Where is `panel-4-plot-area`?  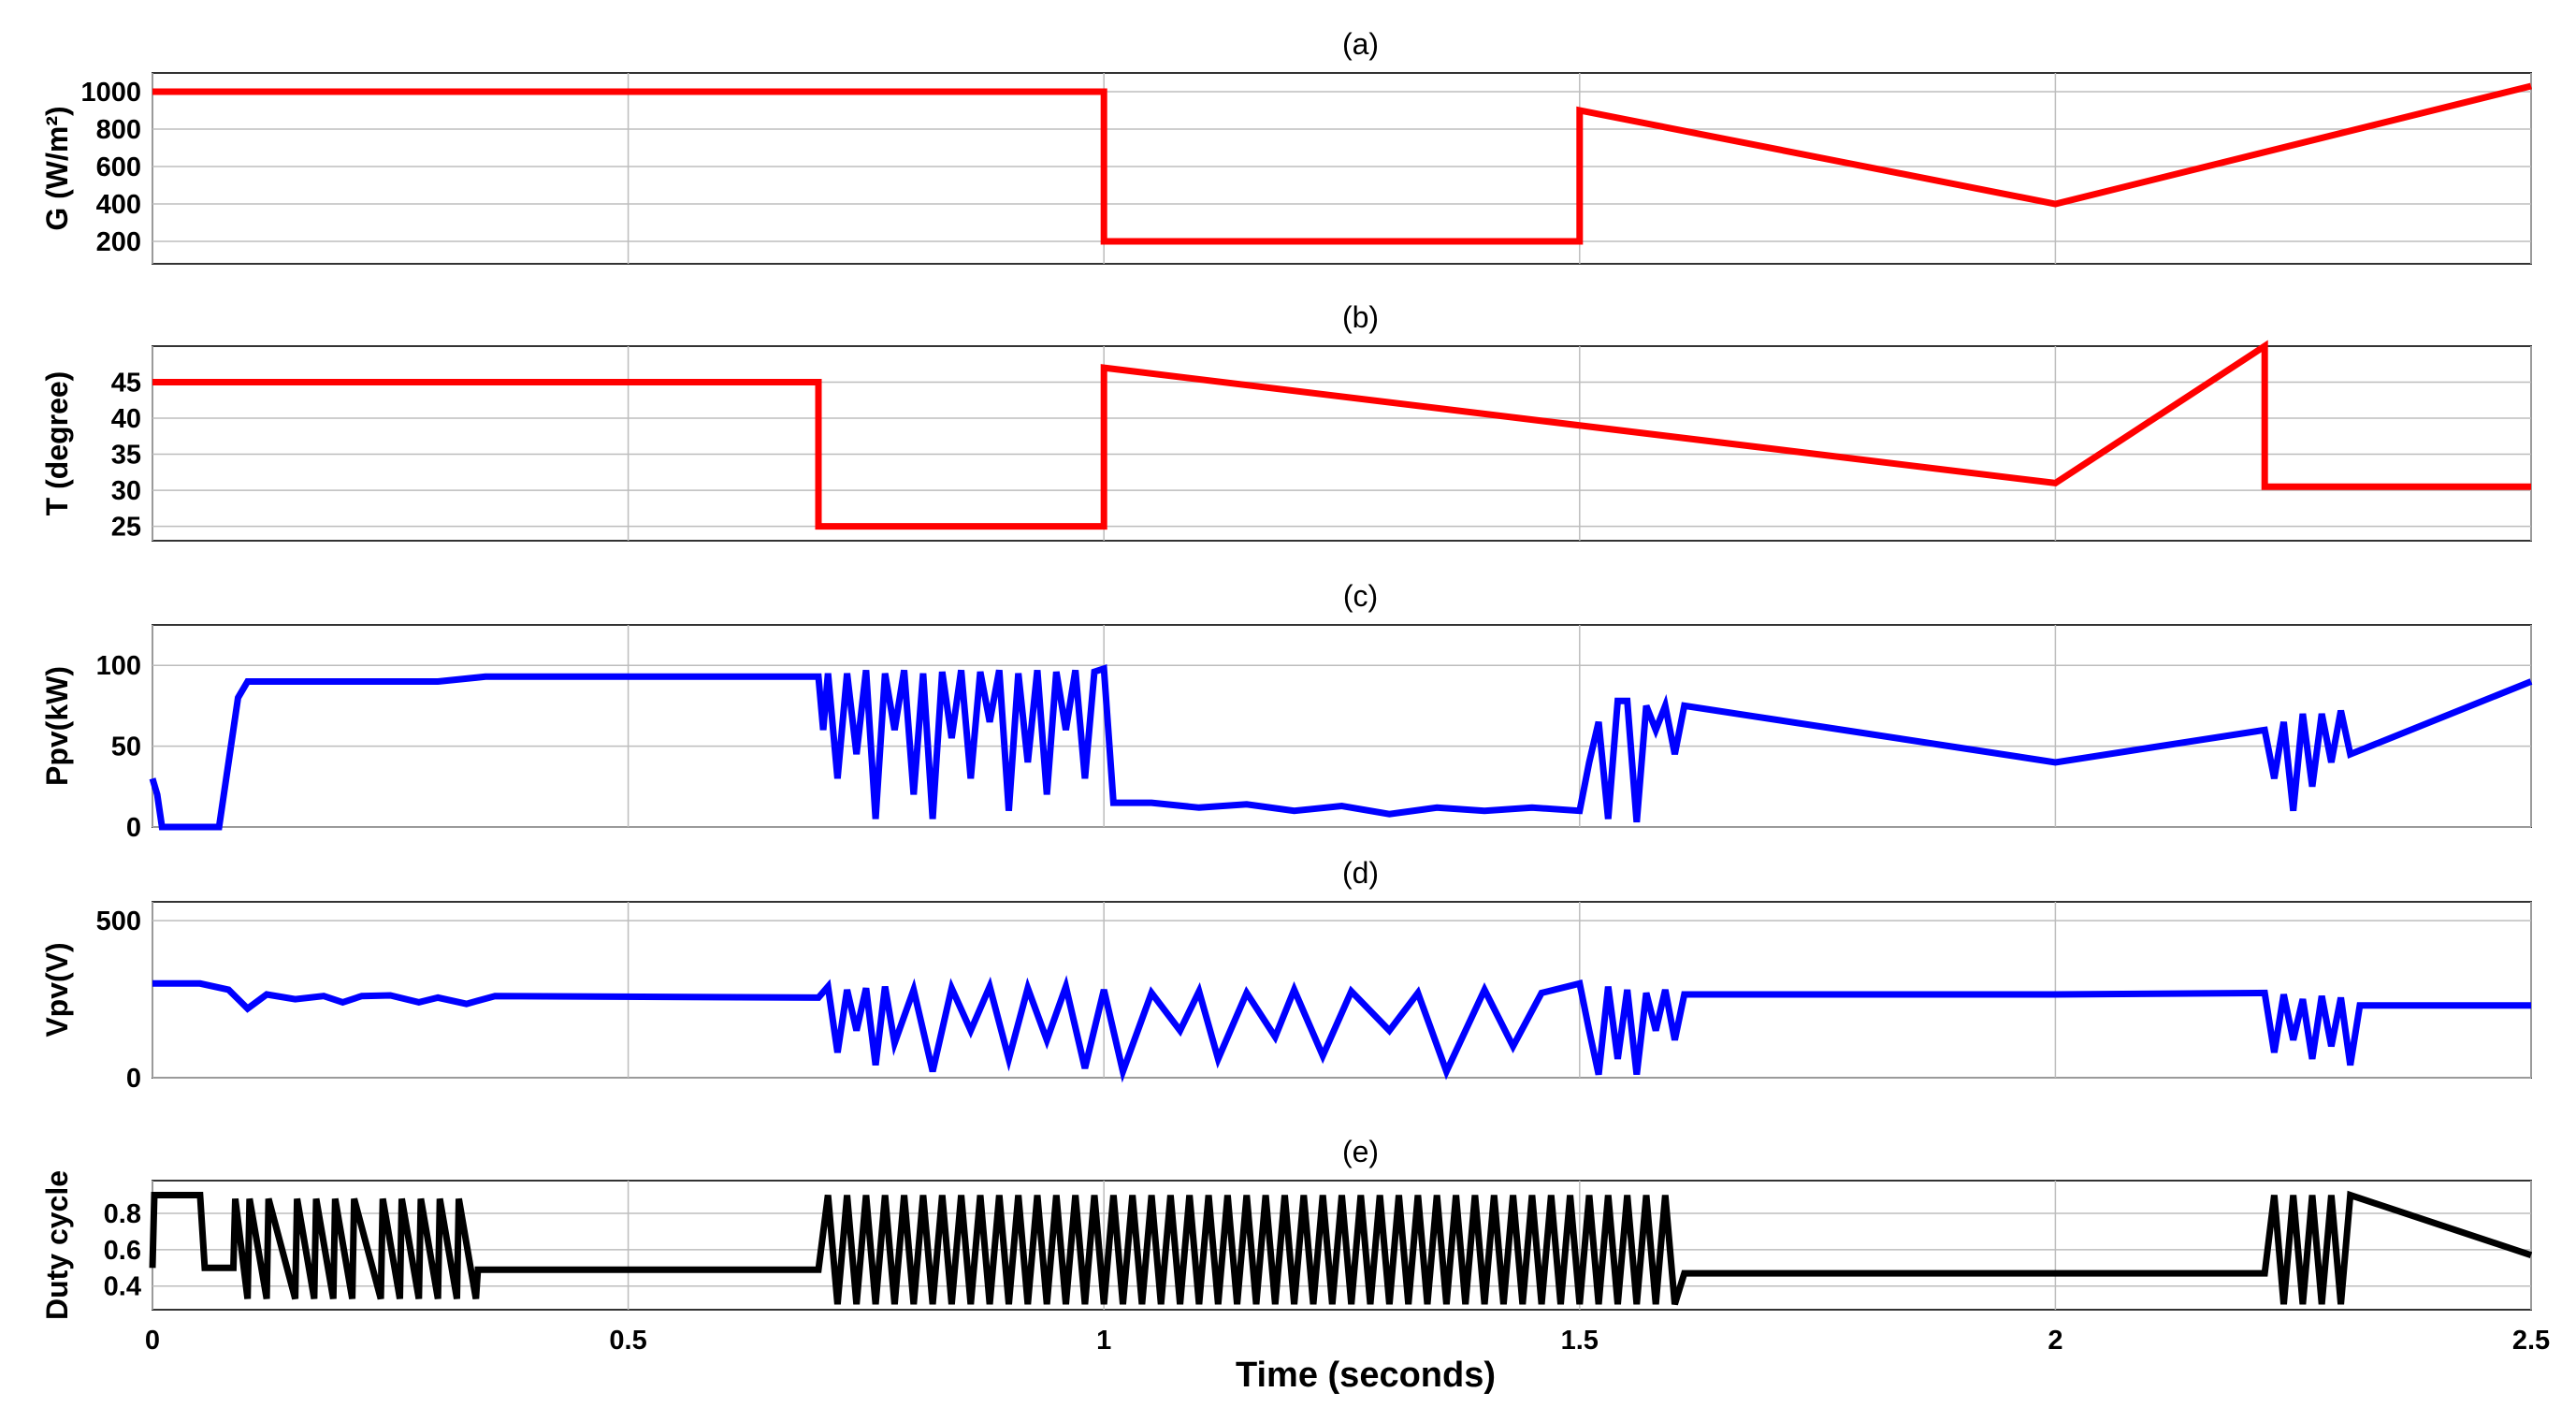 panel-4-plot-area is located at coordinates (1342, 990).